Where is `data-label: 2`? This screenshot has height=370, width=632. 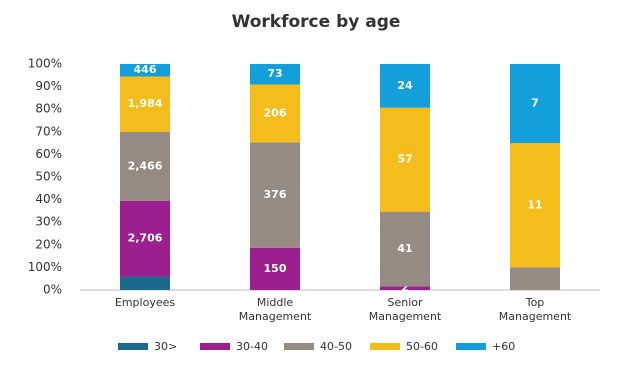
data-label: 2 is located at coordinates (405, 287).